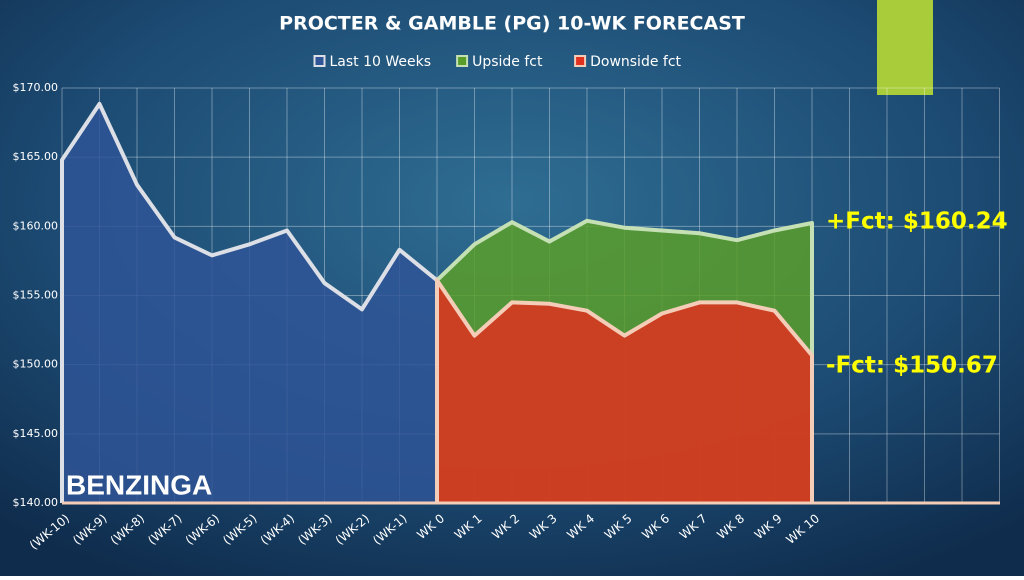 The image size is (1024, 580). What do you see at coordinates (36, 156) in the screenshot?
I see `y-tick-label: $165.00` at bounding box center [36, 156].